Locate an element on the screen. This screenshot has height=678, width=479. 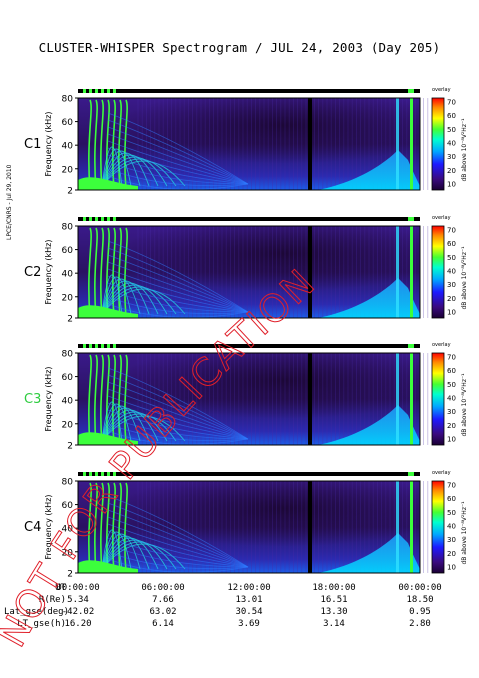
y-tick-label: 2 is located at coordinates (70, 192).